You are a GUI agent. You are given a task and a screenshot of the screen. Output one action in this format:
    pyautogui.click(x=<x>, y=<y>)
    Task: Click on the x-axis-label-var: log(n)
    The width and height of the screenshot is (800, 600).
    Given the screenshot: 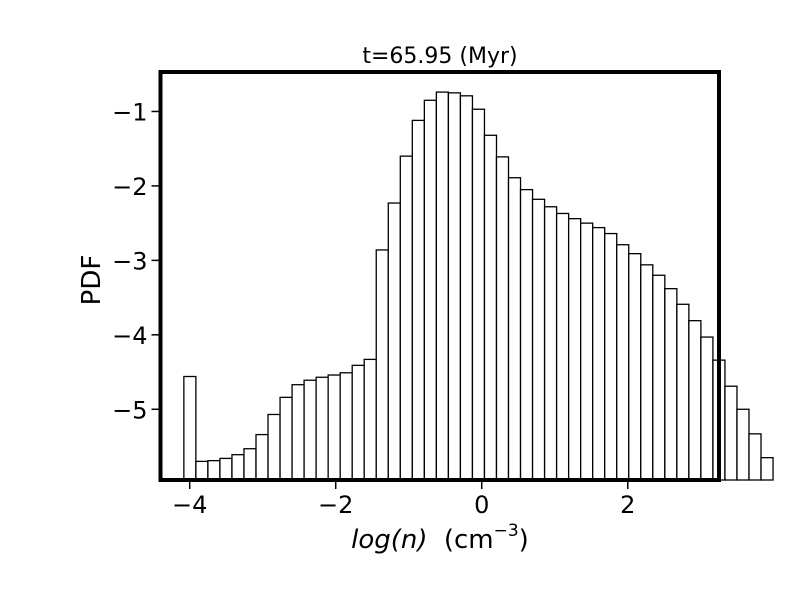 What is the action you would take?
    pyautogui.click(x=389, y=540)
    